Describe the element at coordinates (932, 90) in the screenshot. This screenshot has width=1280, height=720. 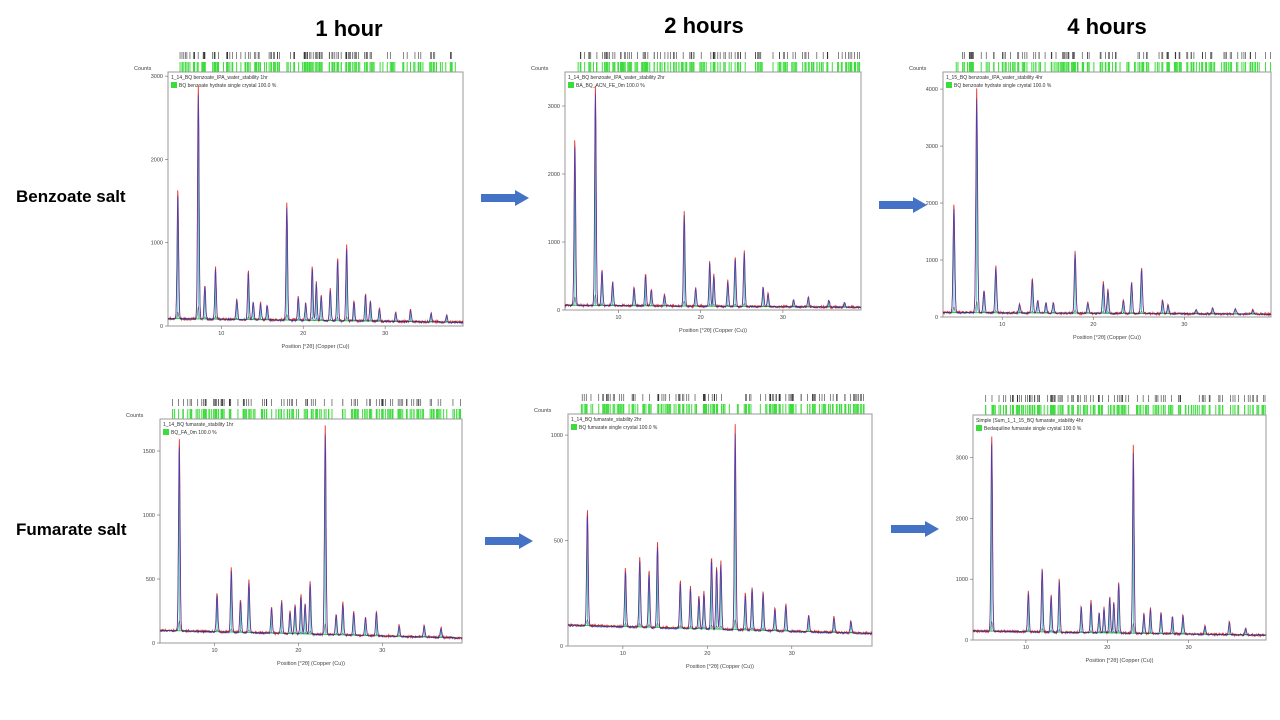
I see `y-tick-label: 4000` at that location.